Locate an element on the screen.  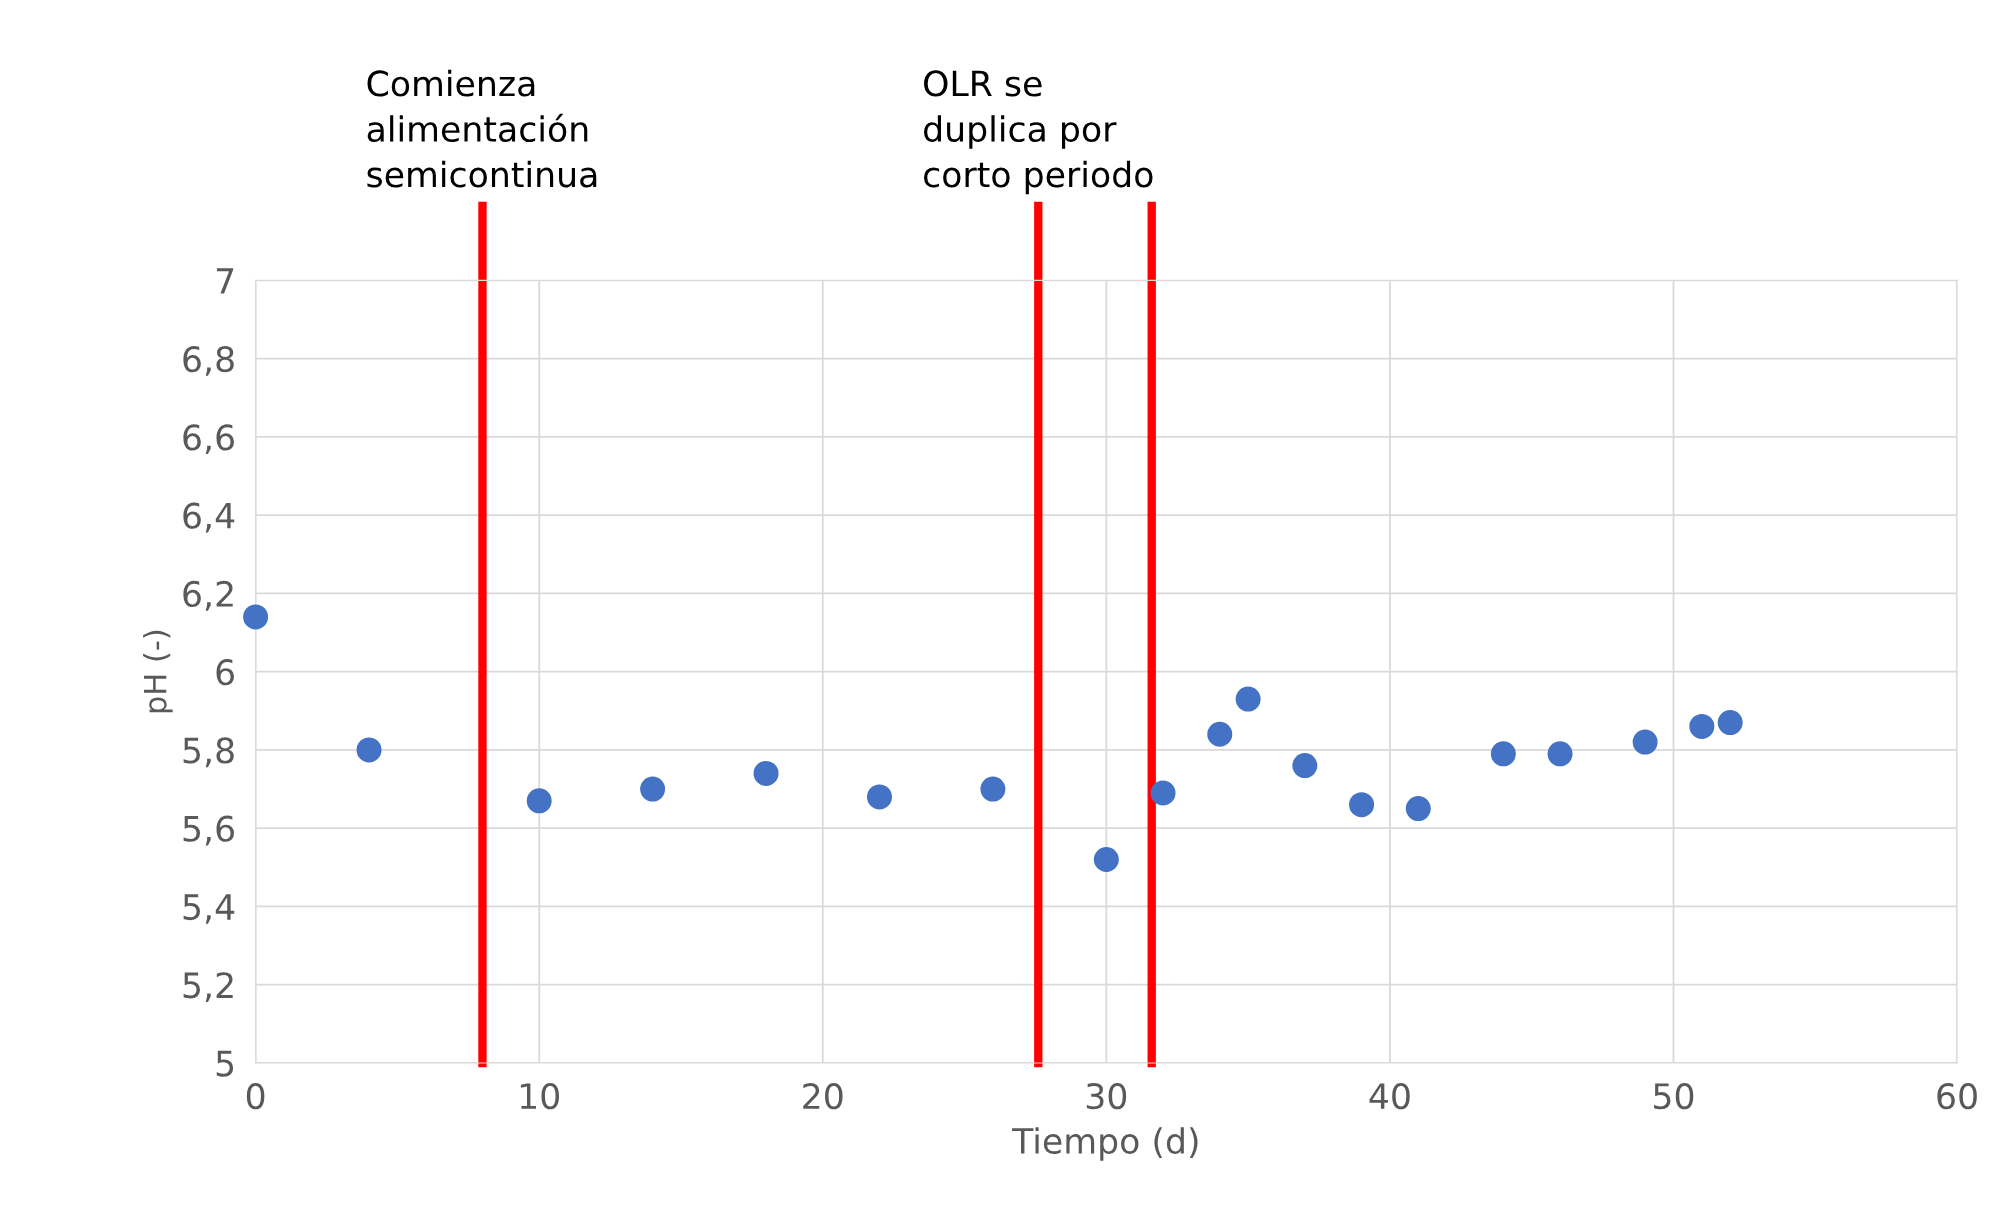
y-tick-label: 6 is located at coordinates (225, 672).